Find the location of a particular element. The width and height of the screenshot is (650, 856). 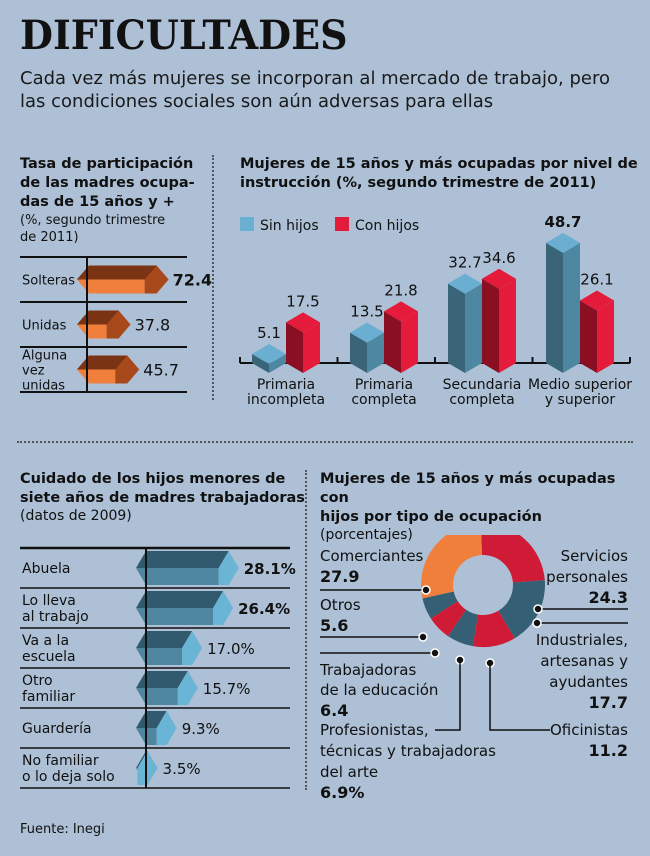

title-line: siete años de madres trabajadoras is located at coordinates (162, 498).